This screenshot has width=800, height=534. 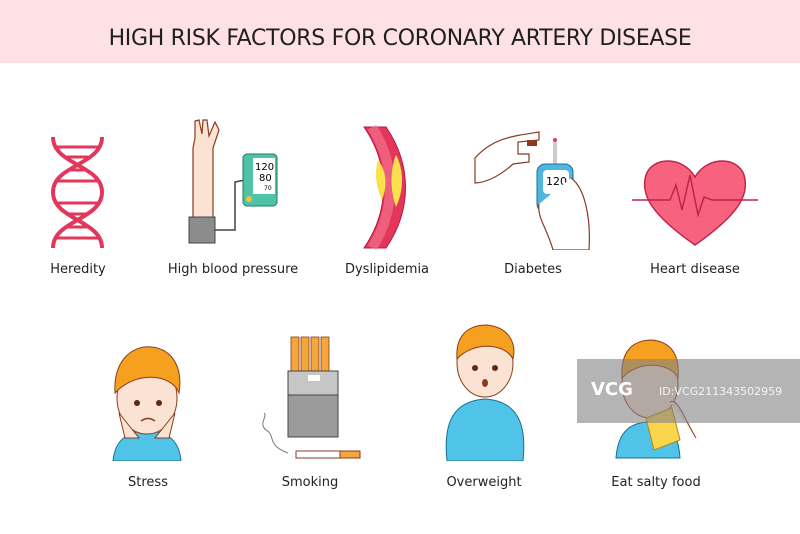 What do you see at coordinates (233, 181) in the screenshot?
I see `blood-pressure-monitor-icon: 120 80 70` at bounding box center [233, 181].